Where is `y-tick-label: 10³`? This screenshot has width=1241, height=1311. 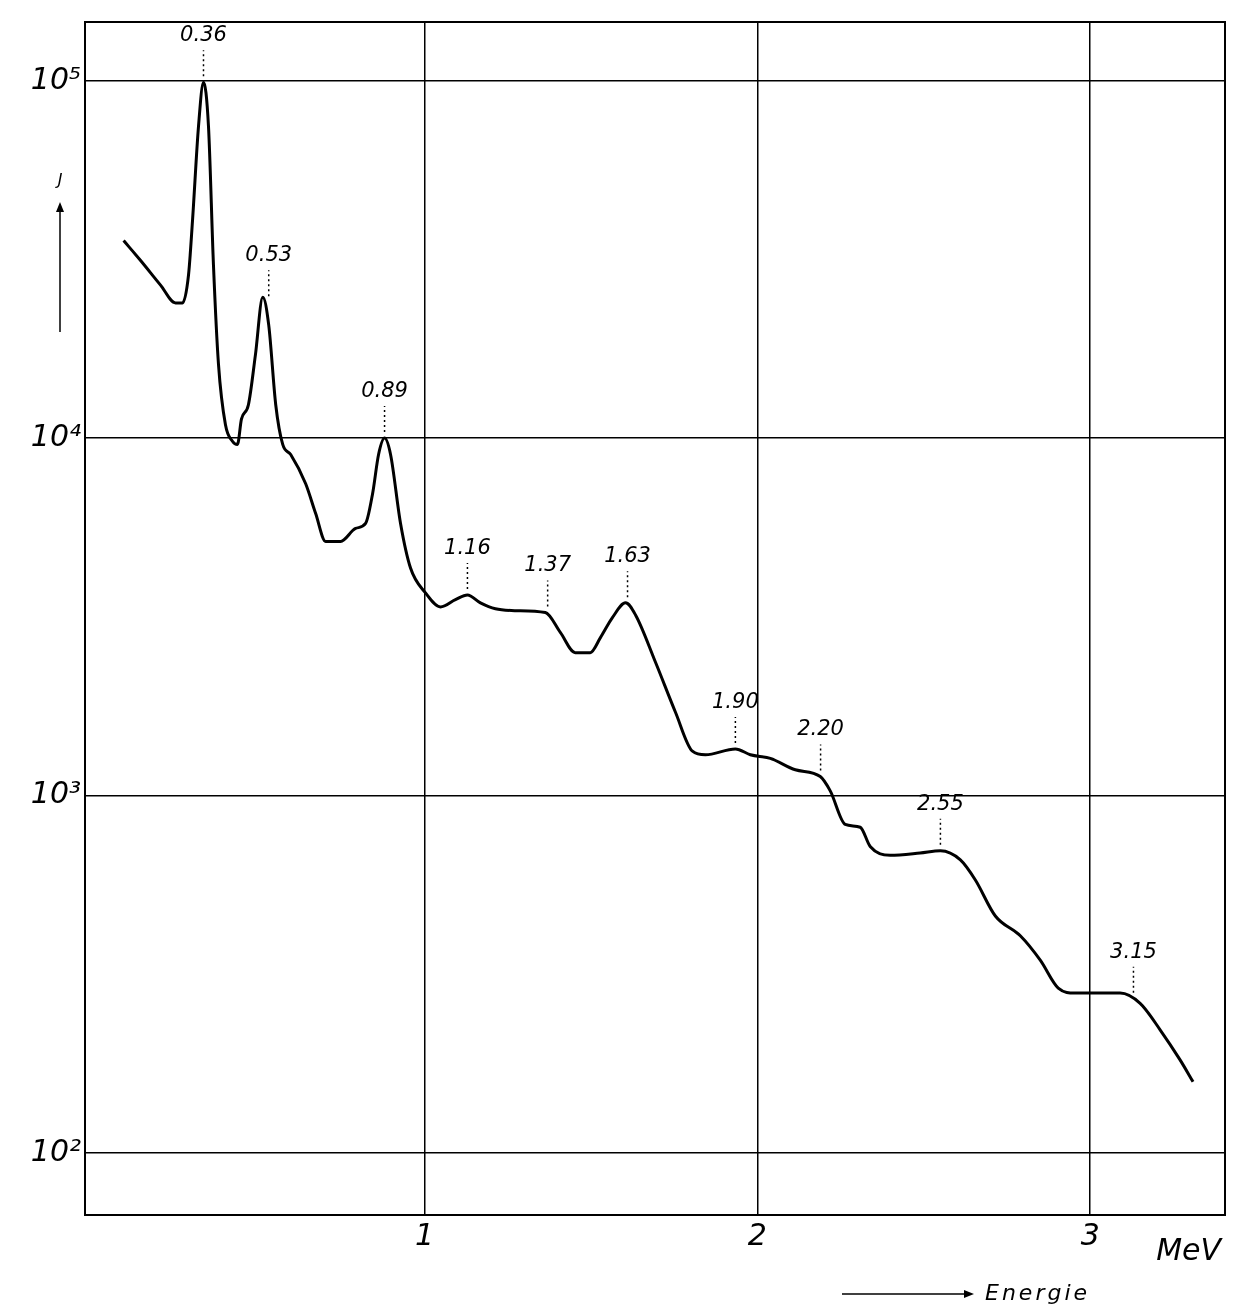
y-tick-label: 10³ is located at coordinates (55, 793).